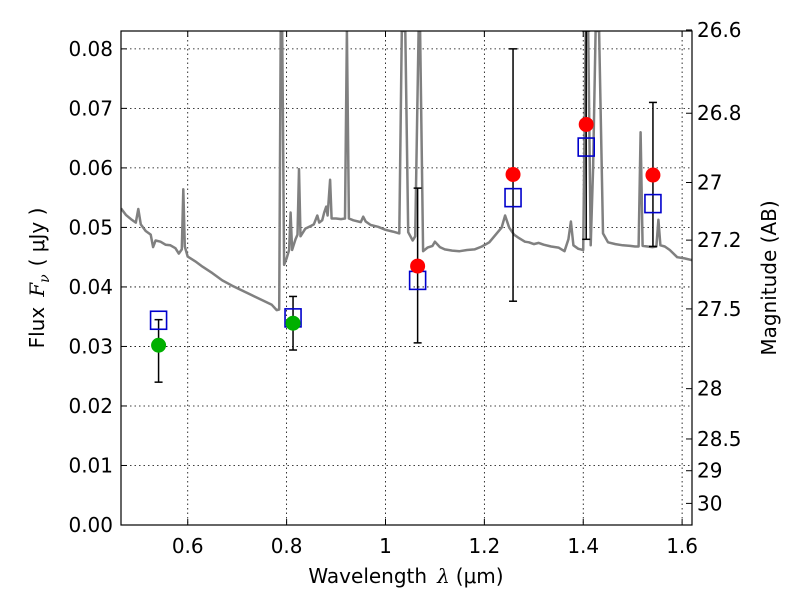 The width and height of the screenshot is (800, 600). I want to click on y-tick-label: 0.02, so click(90, 406).